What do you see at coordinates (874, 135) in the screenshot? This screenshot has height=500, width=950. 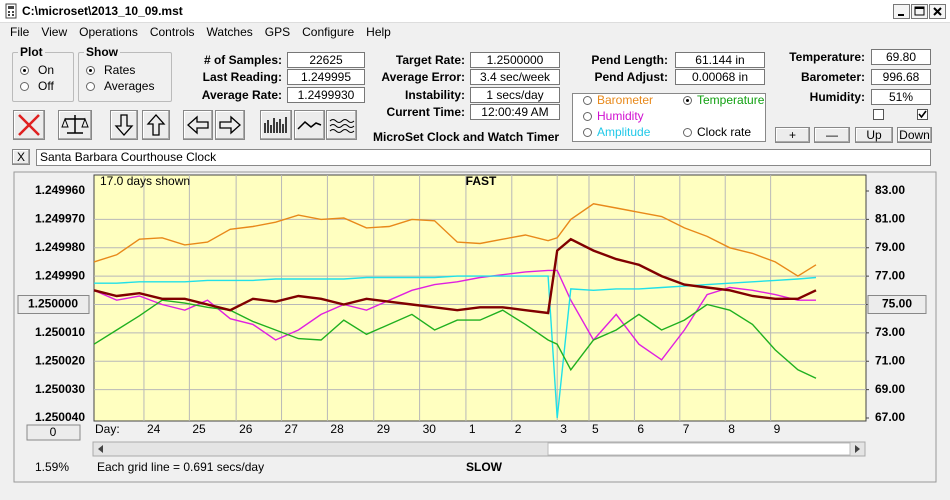 I see `control-button: Up` at bounding box center [874, 135].